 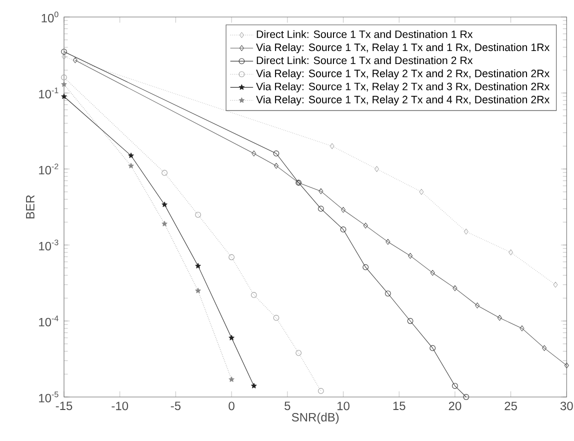 What do you see at coordinates (455, 406) in the screenshot?
I see `x-tick-label: 20` at bounding box center [455, 406].